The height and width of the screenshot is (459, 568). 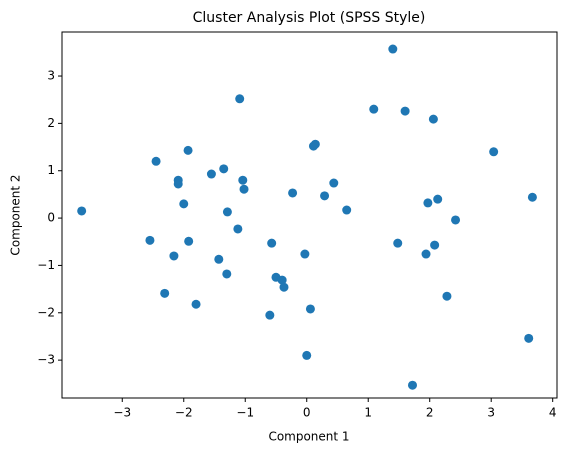 What do you see at coordinates (122, 413) in the screenshot?
I see `x-tick-label: −3` at bounding box center [122, 413].